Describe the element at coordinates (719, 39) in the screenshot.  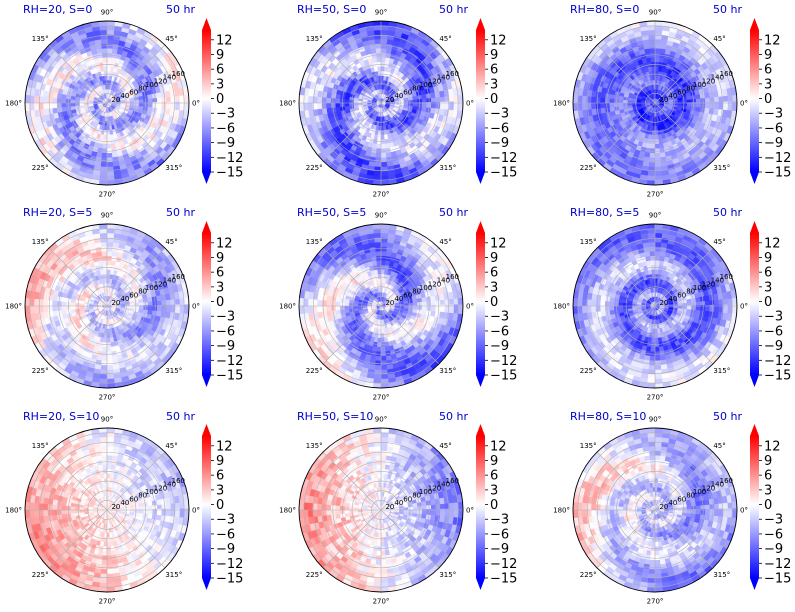
I see `angle-tick-label: 45°` at that location.